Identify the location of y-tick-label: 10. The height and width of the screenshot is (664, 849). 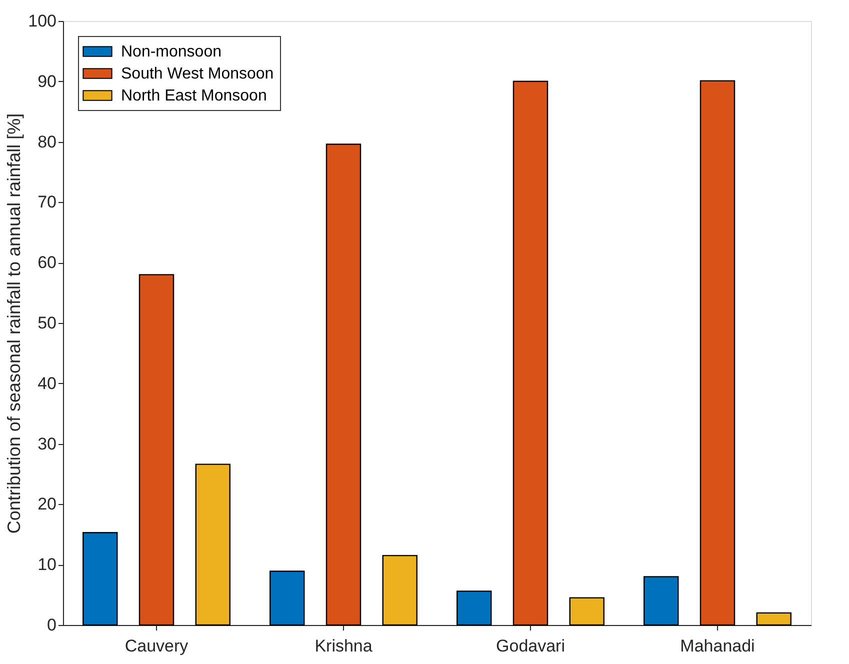
(47, 564).